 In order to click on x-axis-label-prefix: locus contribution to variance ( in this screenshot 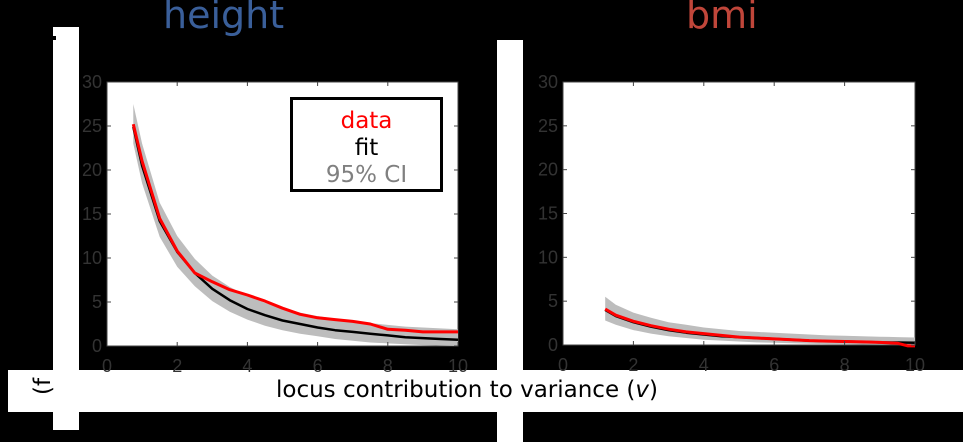, I will do `click(456, 390)`.